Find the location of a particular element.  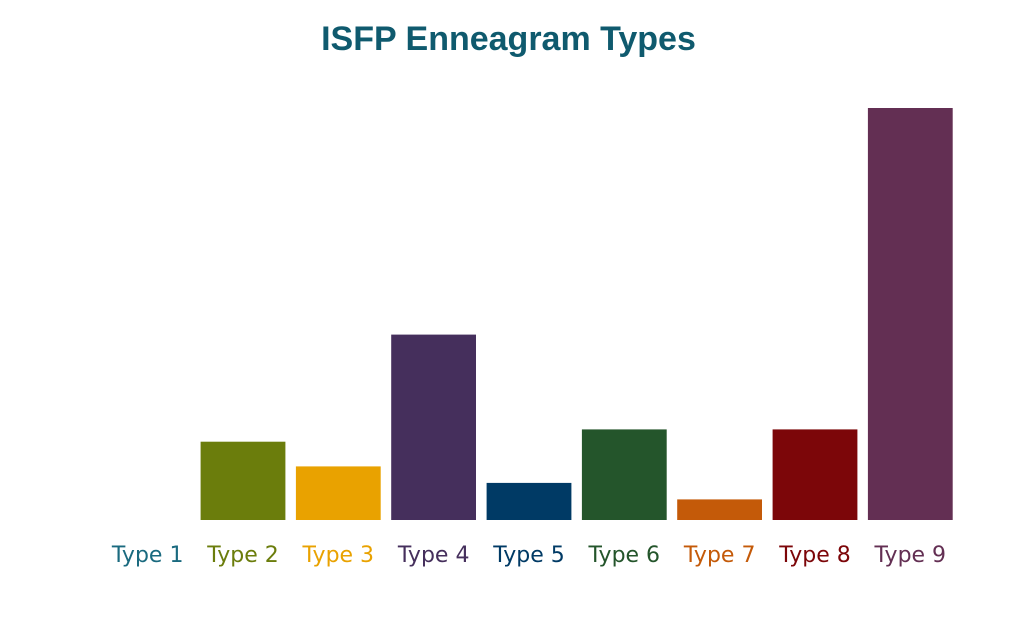

tick-label-type-3: Type 3 is located at coordinates (338, 555).